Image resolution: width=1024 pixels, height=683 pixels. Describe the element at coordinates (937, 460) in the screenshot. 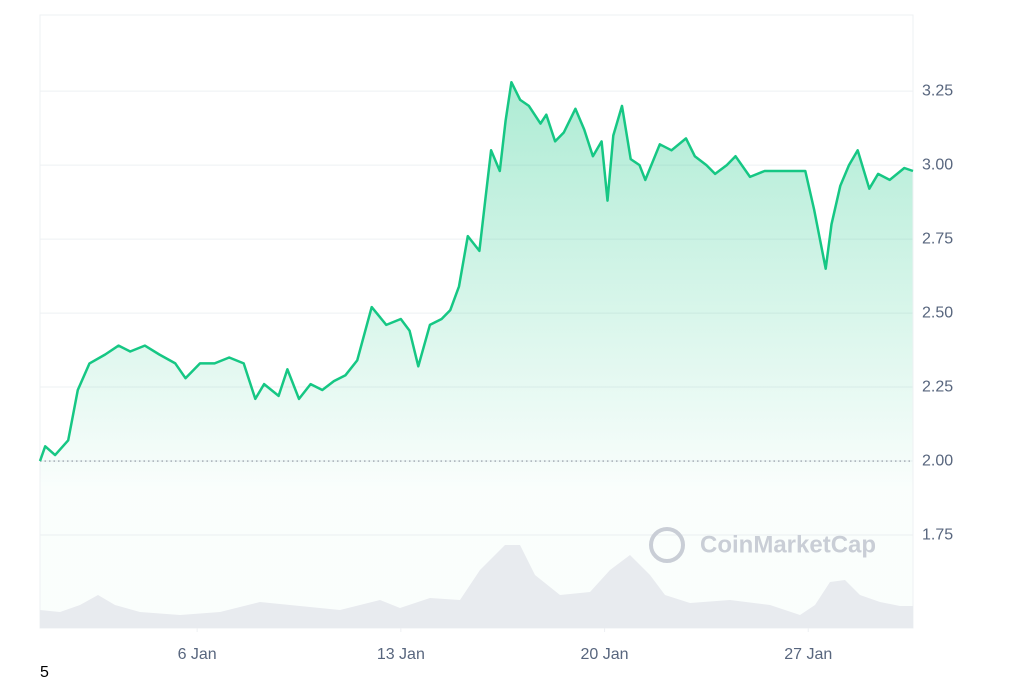

I see `y-tick-label: 2.00` at that location.